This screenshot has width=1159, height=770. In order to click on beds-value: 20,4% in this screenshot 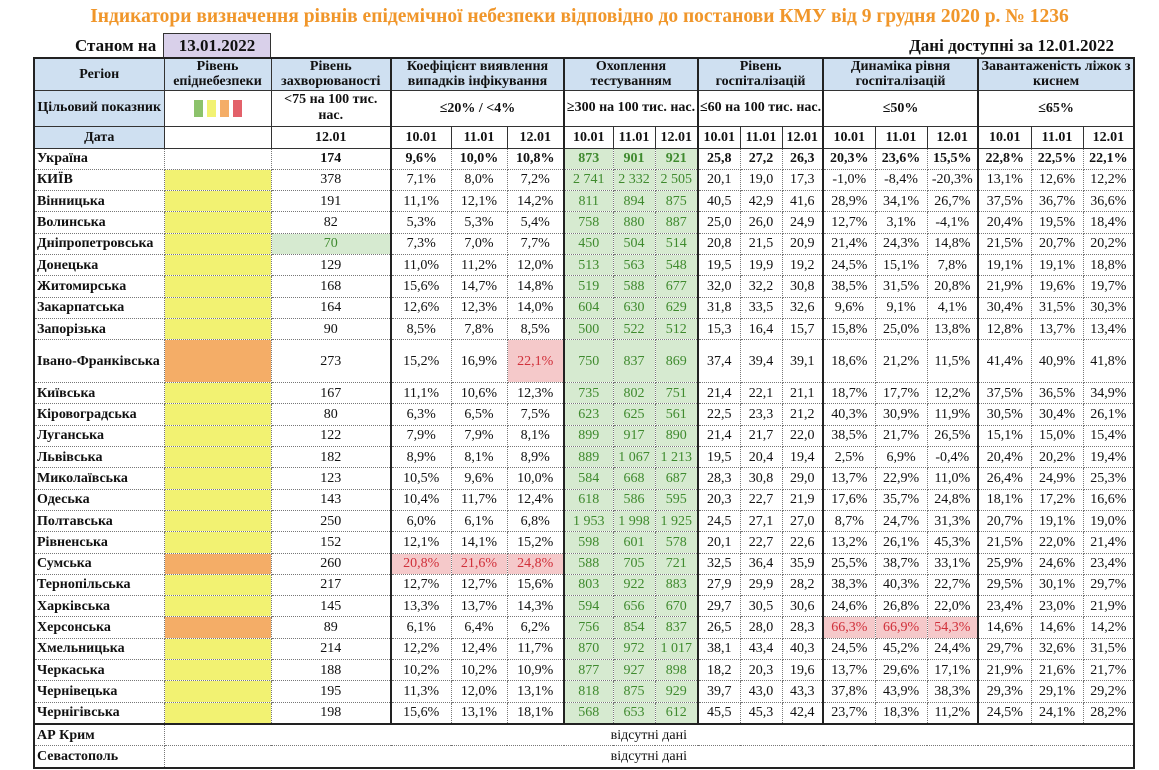, I will do `click(1004, 222)`.